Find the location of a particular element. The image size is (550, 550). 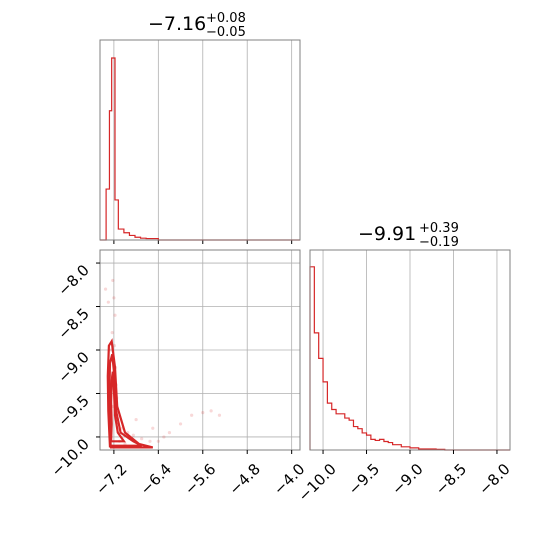

joint-contours is located at coordinates (130, 393).